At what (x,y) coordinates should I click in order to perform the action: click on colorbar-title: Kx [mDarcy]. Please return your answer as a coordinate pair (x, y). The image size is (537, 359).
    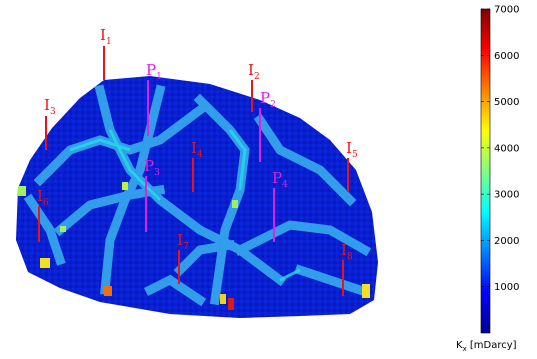
    Looking at the image, I should click on (486, 346).